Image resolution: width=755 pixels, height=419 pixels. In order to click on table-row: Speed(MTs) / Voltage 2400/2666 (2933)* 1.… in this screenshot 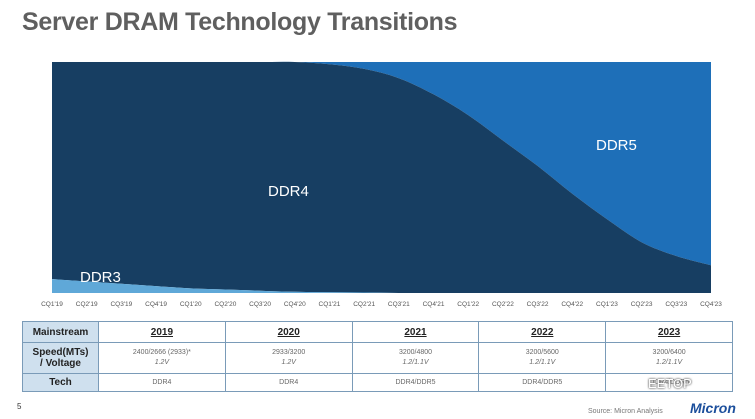, I will do `click(377, 358)`.